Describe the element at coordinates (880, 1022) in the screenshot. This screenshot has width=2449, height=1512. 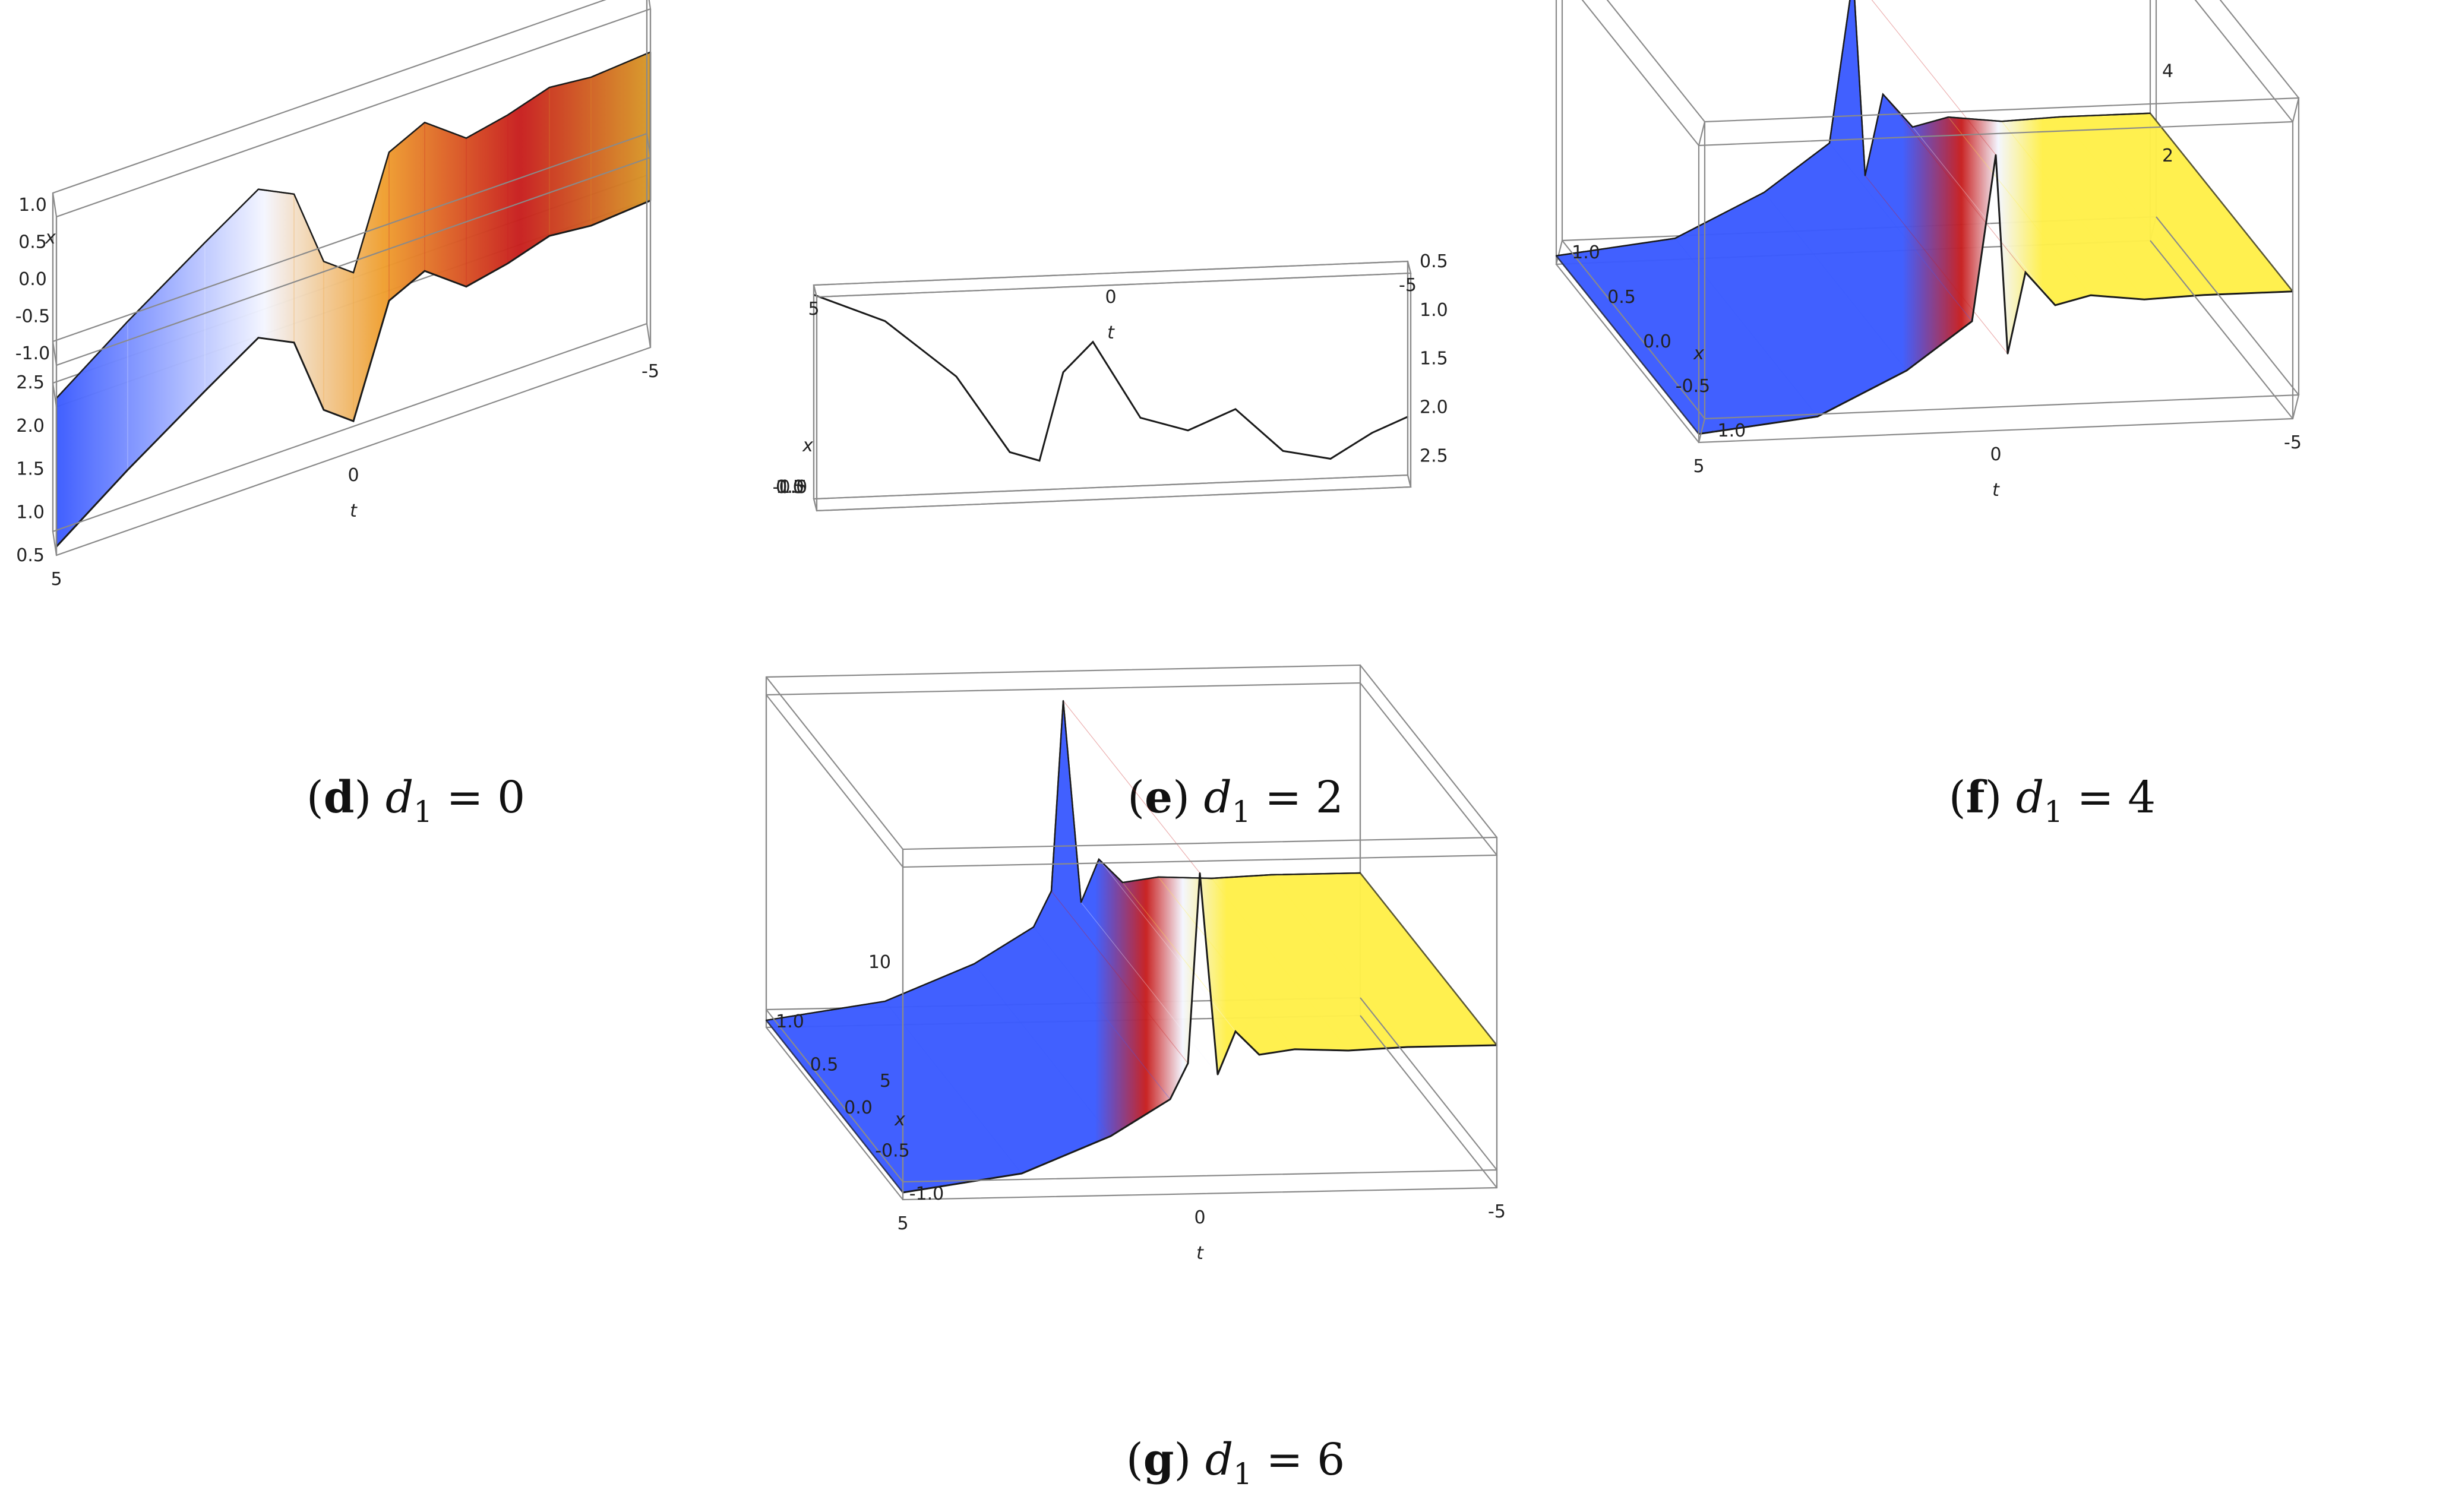
I see `z-axis-ticks: 10 5` at that location.